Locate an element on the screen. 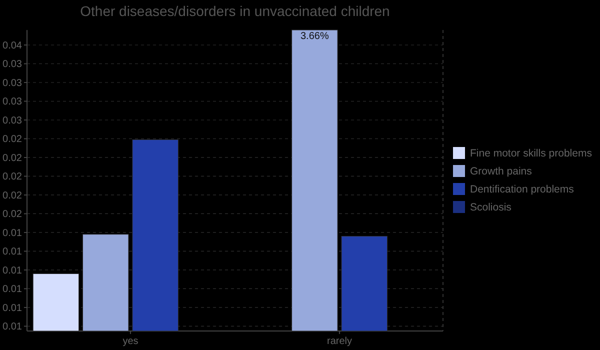 This screenshot has height=350, width=600. x-tick-label: rarely is located at coordinates (339, 341).